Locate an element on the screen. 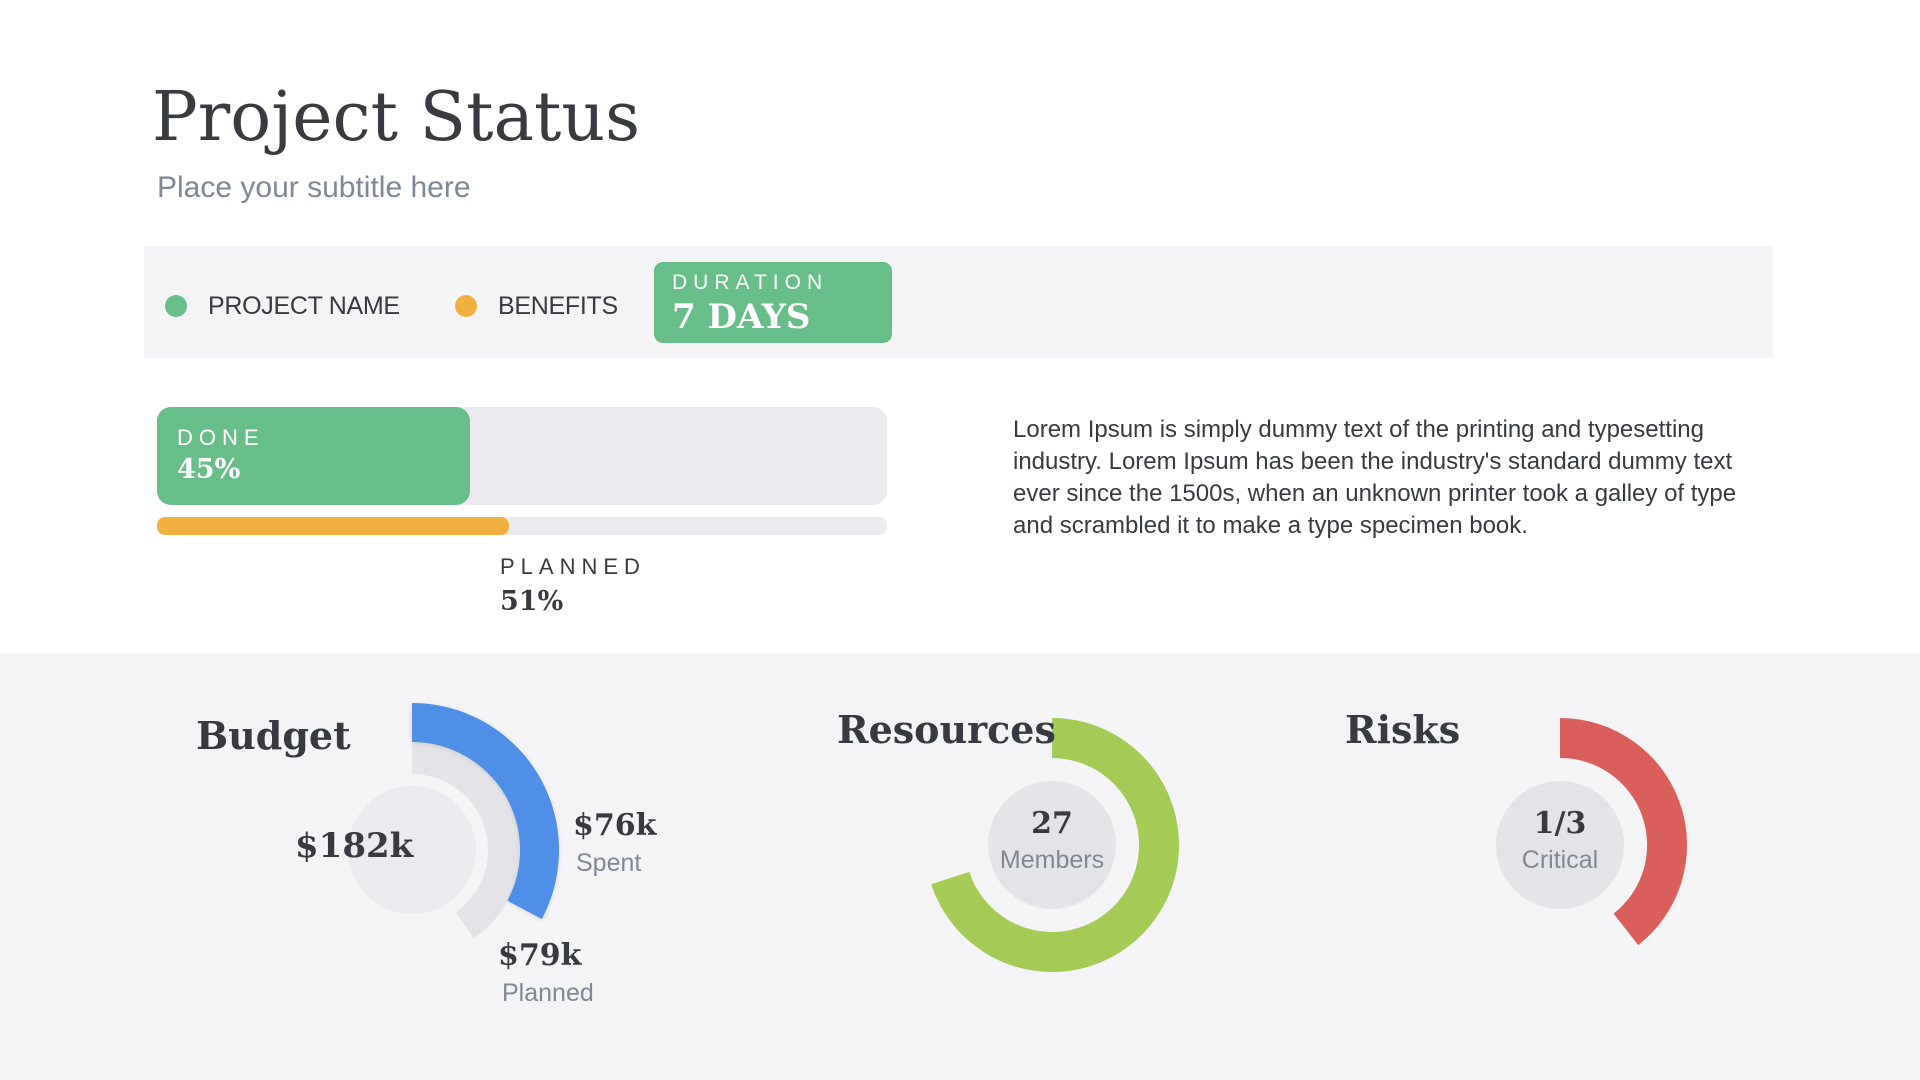 The image size is (1920, 1080). done-label: DONE is located at coordinates (221, 437).